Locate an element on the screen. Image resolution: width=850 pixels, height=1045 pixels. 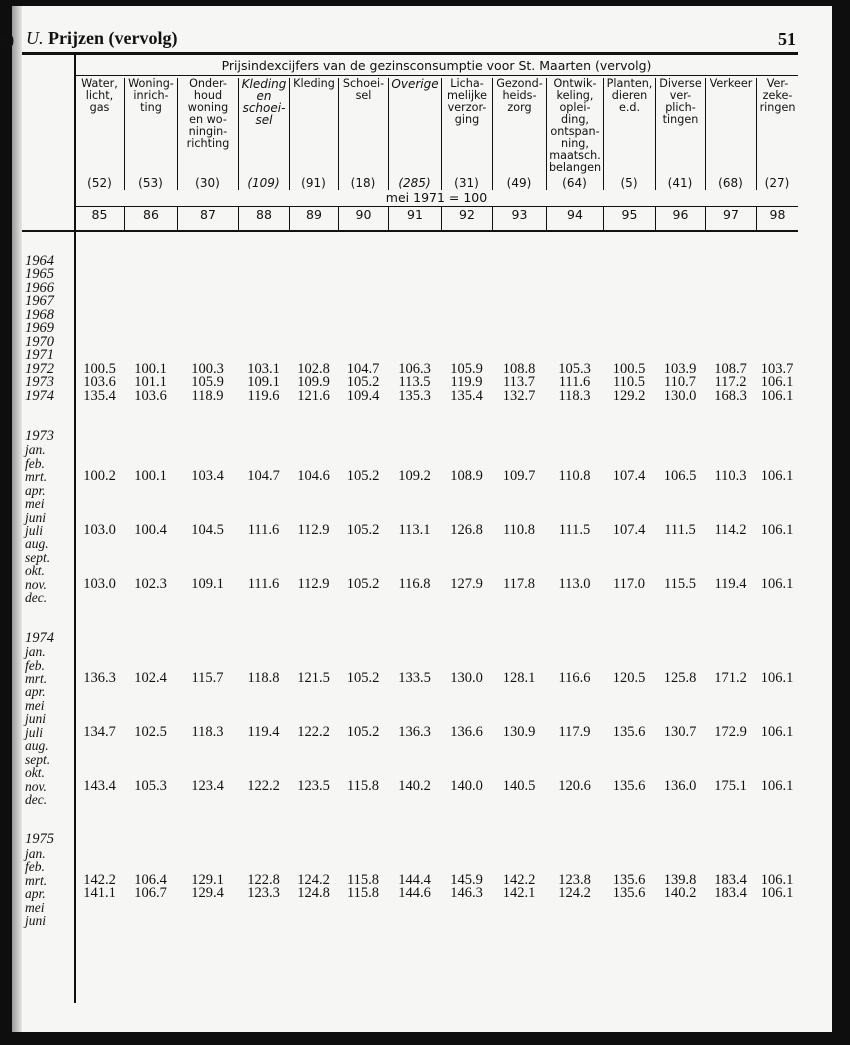
table-cell: 123.8 is located at coordinates (574, 879).